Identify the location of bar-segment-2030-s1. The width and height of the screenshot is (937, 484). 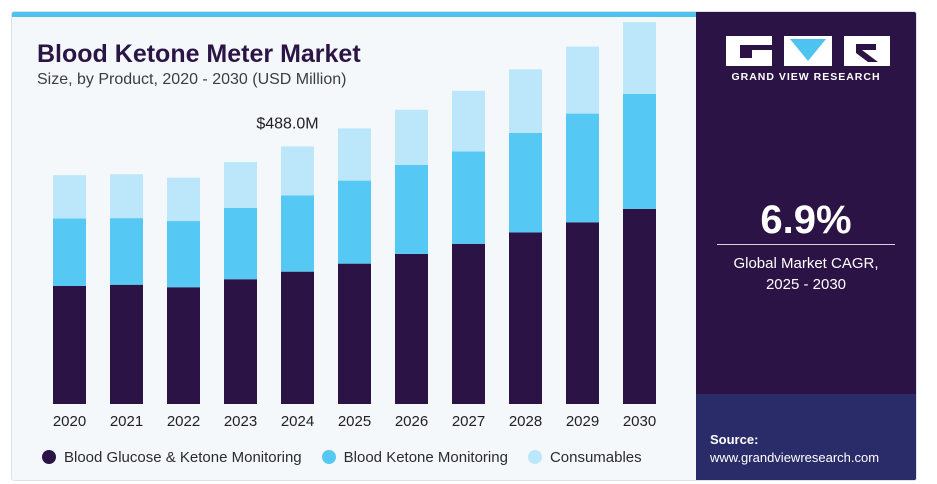
(639, 151).